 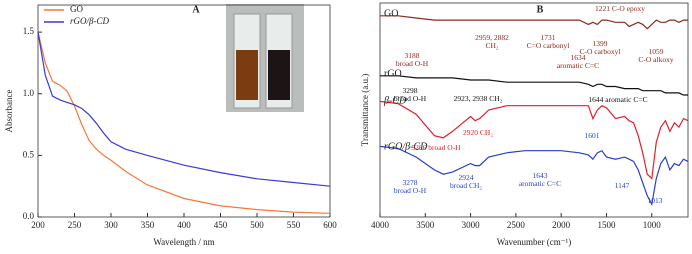 What do you see at coordinates (492, 37) in the screenshot?
I see `annotation-line: 2959, 2882` at bounding box center [492, 37].